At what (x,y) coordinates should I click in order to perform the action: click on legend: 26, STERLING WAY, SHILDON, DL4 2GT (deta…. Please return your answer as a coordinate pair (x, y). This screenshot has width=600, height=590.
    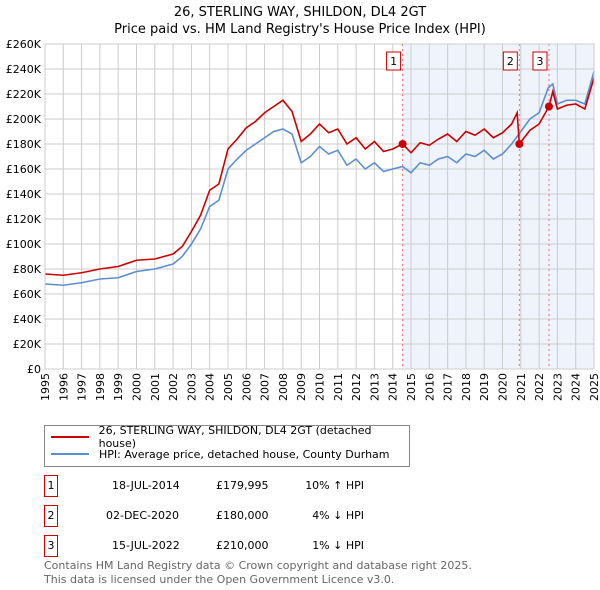
    Looking at the image, I should click on (227, 445).